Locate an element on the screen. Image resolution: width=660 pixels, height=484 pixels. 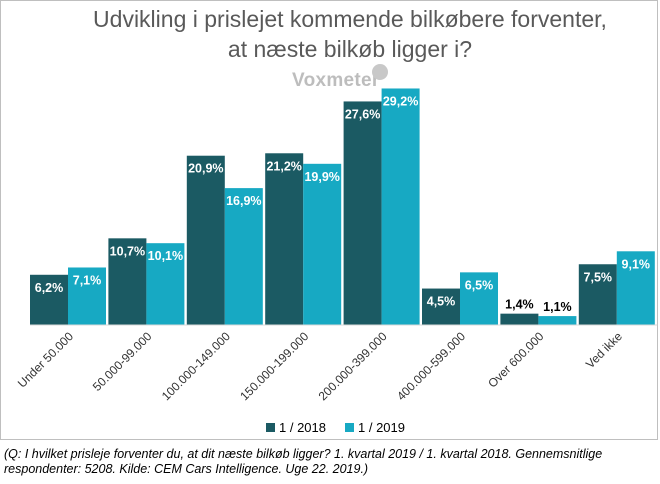
data-label-2018-5: 4,5% is located at coordinates (441, 302).